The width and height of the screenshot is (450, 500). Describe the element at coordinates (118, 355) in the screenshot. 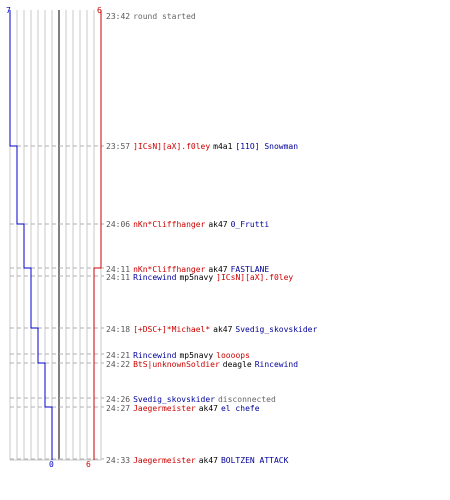

I see `event-time: 24:21` at that location.